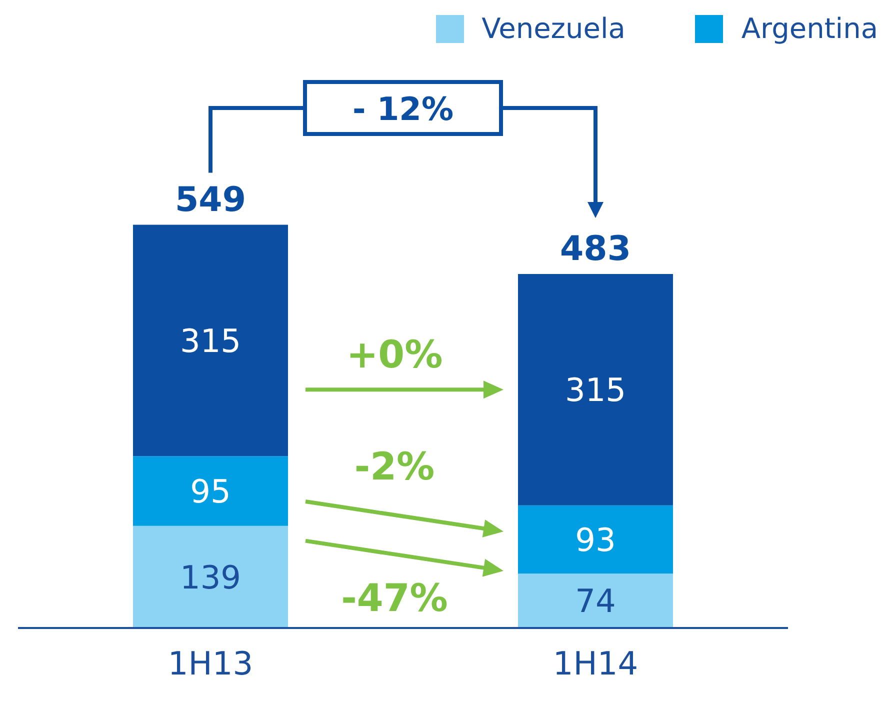 This screenshot has height=710, width=886. I want to click on x-tick-label: 1H14, so click(595, 663).